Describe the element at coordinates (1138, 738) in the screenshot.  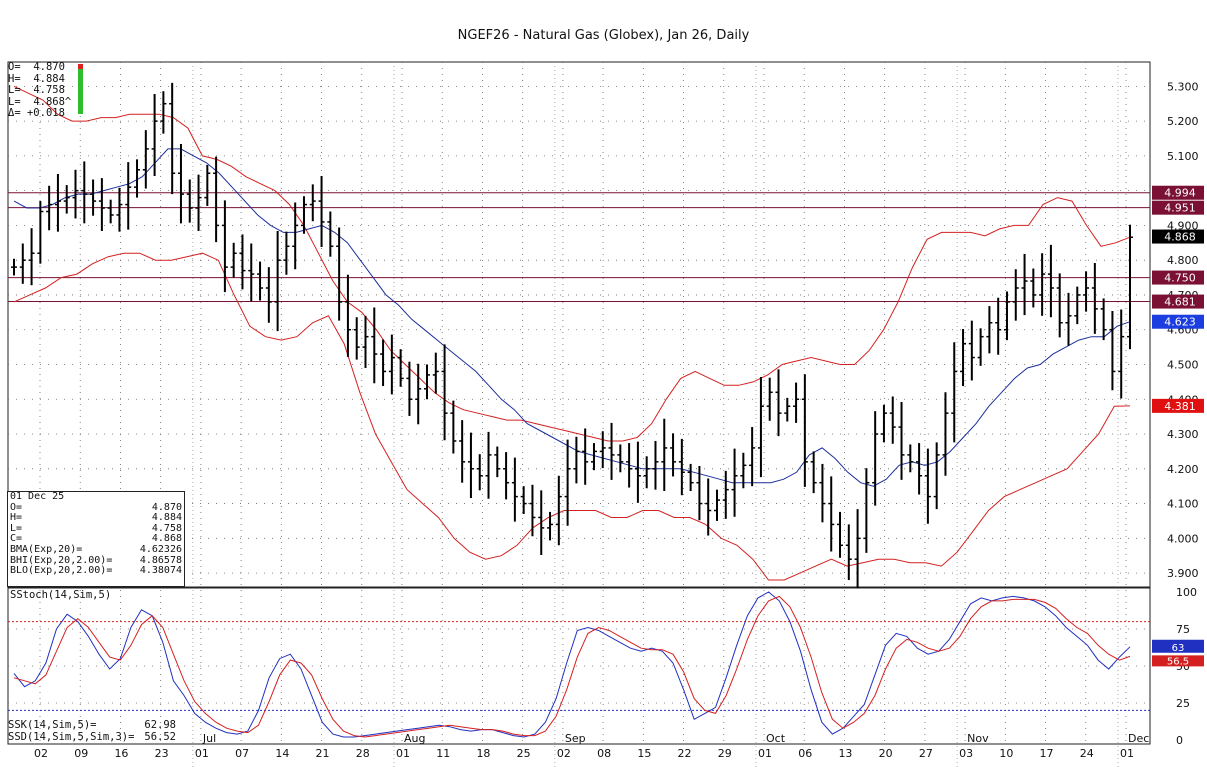
I see `month-label: Dec` at that location.